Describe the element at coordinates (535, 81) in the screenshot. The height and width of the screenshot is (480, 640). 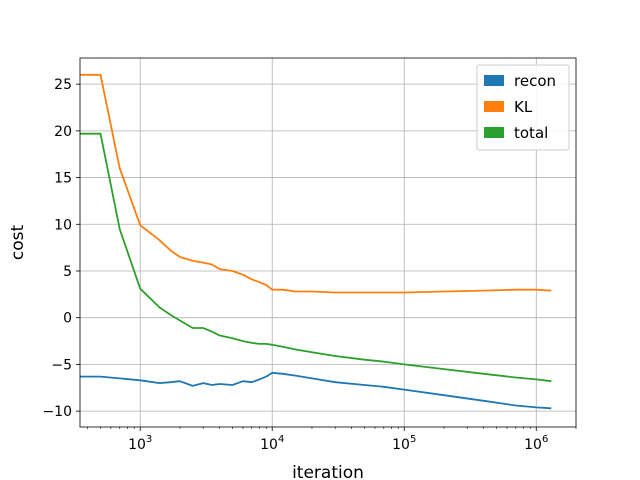
I see `legend-label-recon: recon` at that location.